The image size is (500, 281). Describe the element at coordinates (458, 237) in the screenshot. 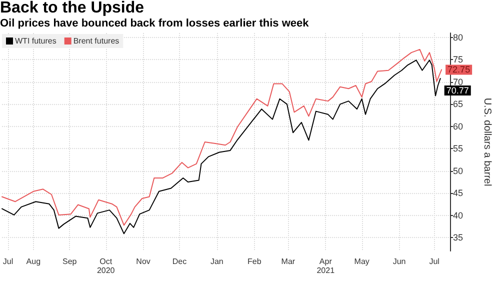

I see `y-tick-label: 35` at that location.